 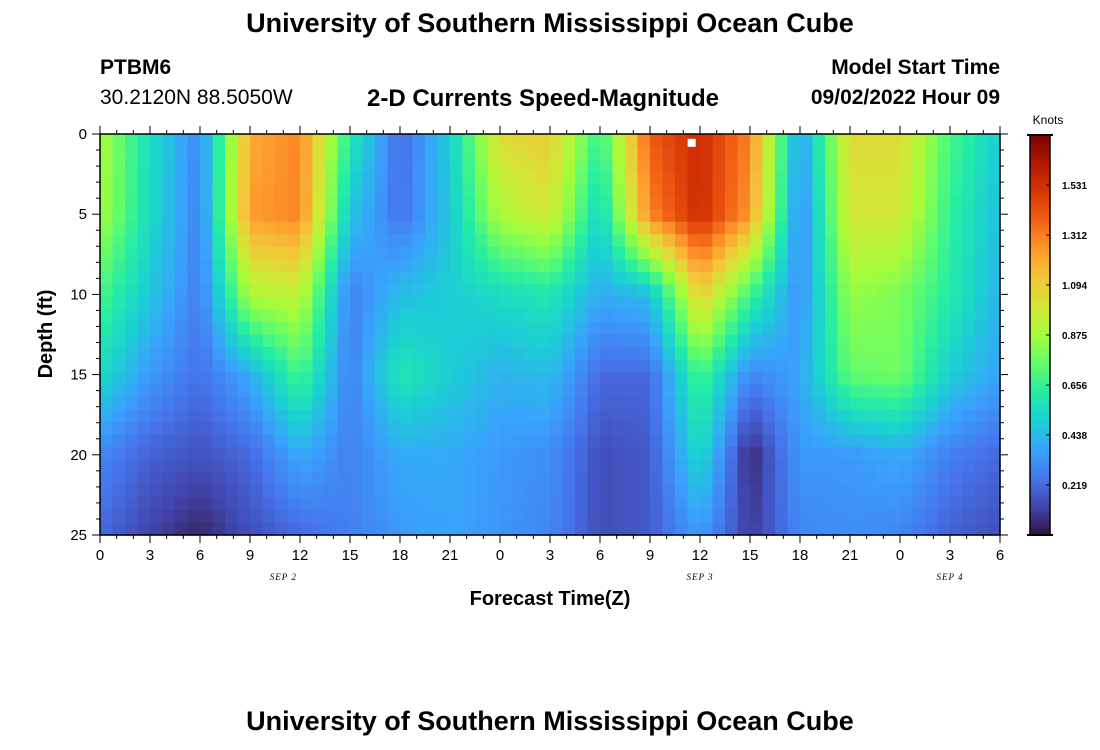 I want to click on x-tick-label: 21, so click(x=450, y=555).